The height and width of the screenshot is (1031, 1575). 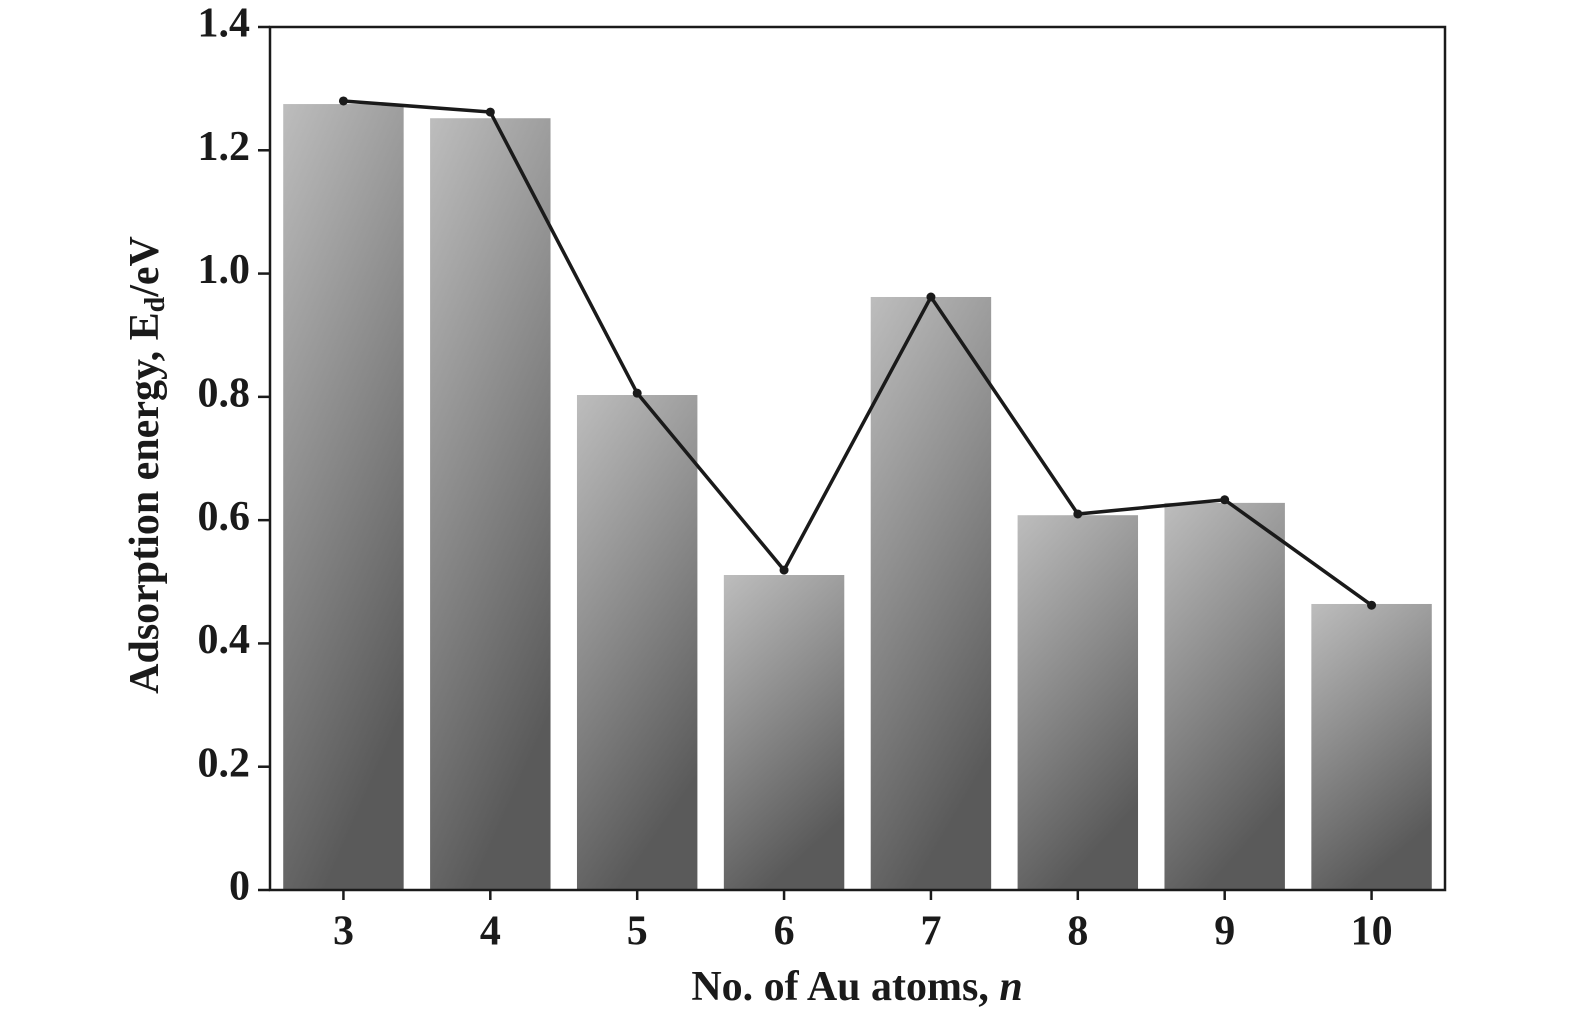 What do you see at coordinates (239, 887) in the screenshot?
I see `y-tick-label: 0` at bounding box center [239, 887].